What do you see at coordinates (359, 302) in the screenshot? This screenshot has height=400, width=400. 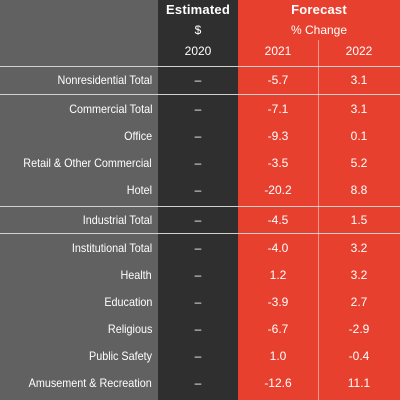 I see `cell-2022: 2.7` at bounding box center [359, 302].